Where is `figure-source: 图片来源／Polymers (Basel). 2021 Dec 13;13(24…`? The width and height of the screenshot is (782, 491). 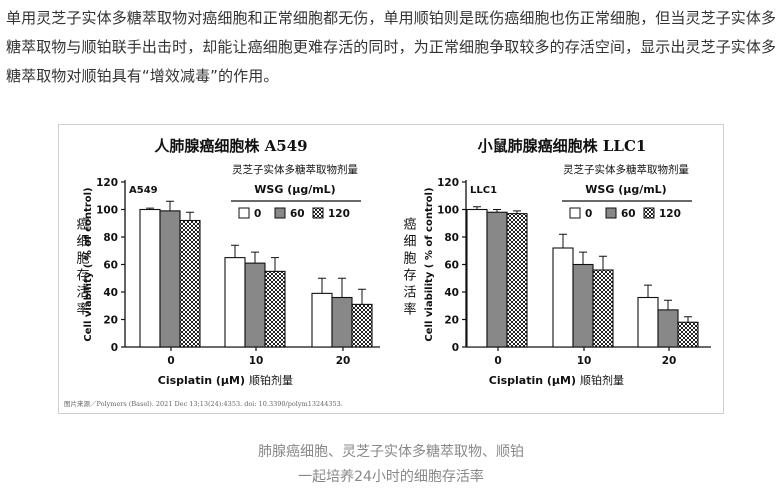 figure-source: 图片来源／Polymers (Basel). 2021 Dec 13;13(24… is located at coordinates (203, 403).